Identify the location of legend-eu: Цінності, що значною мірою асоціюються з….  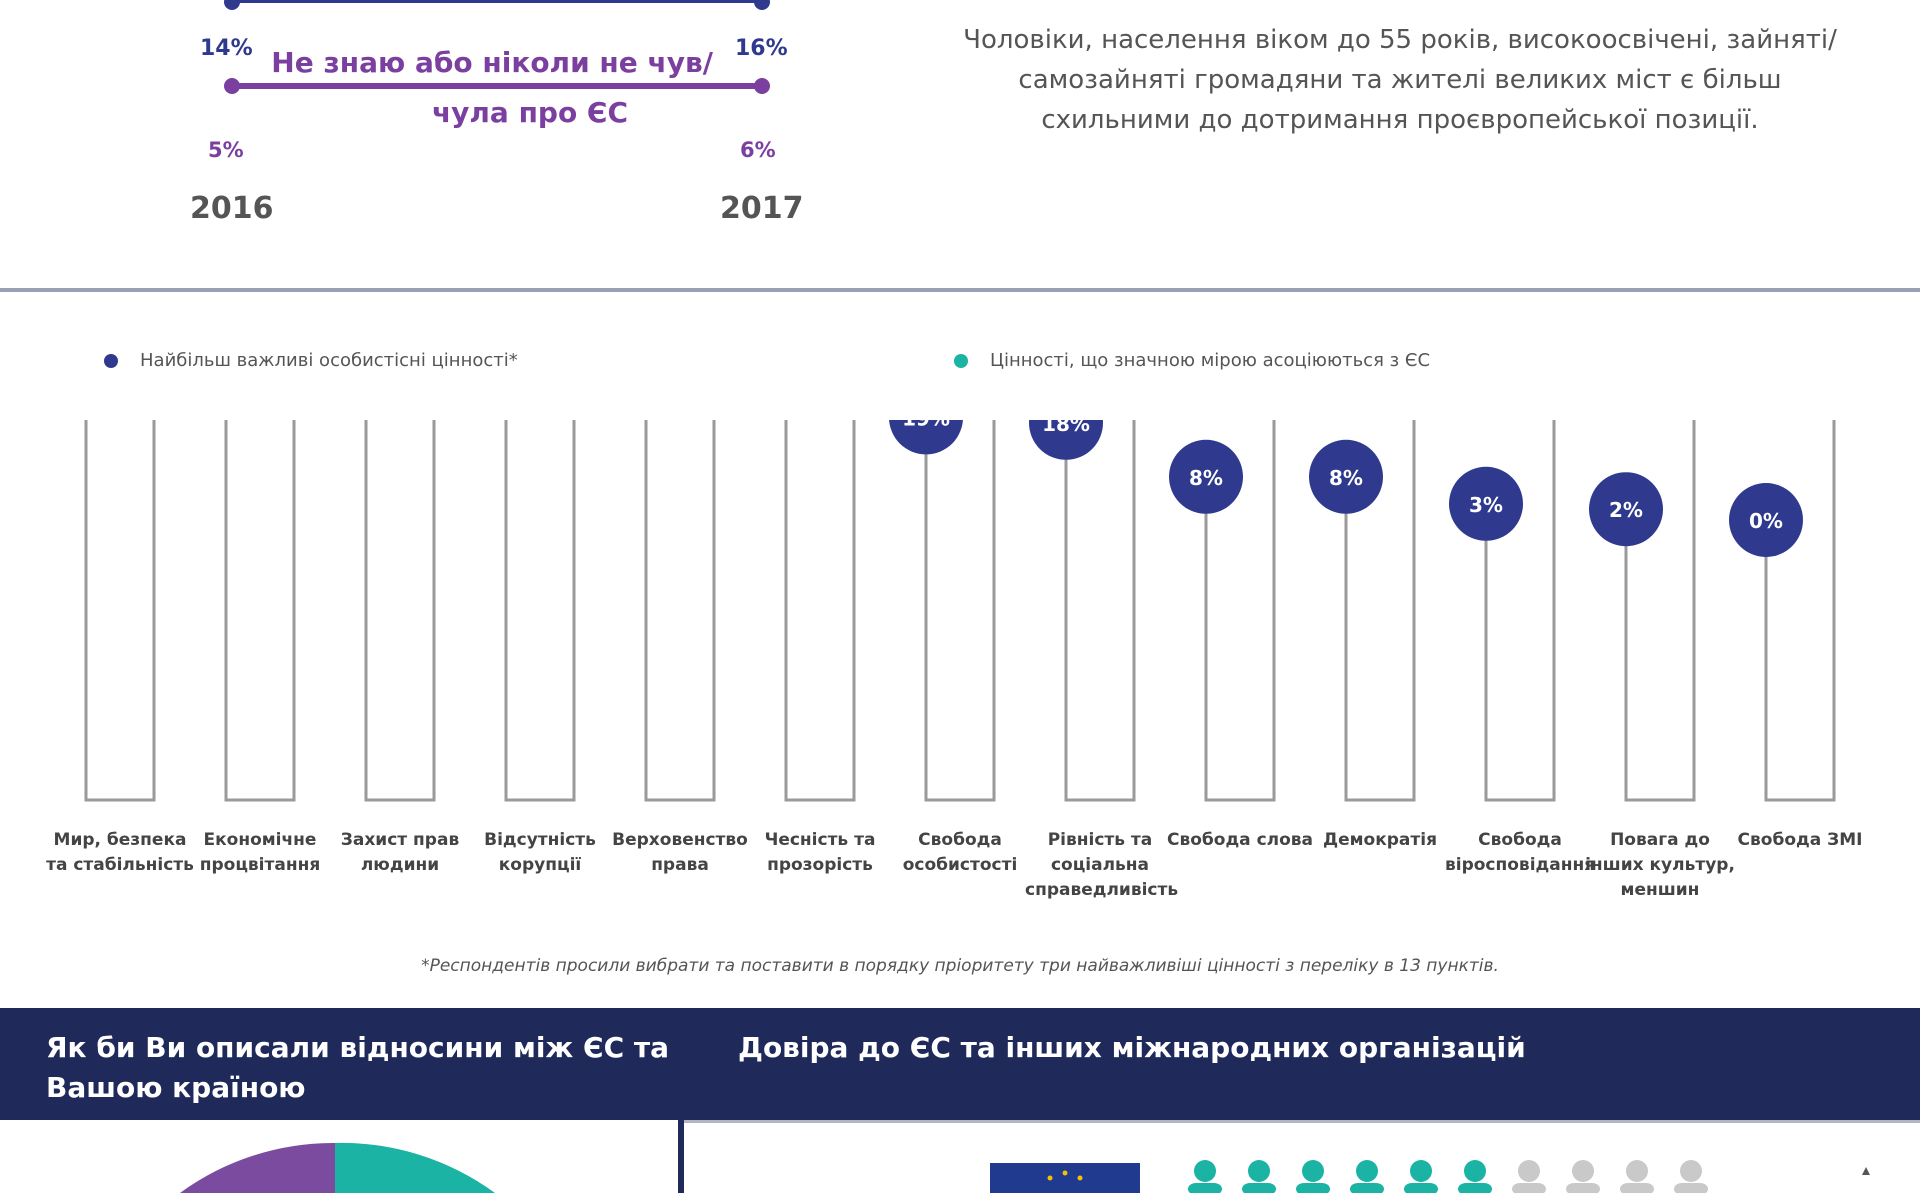
(1192, 360).